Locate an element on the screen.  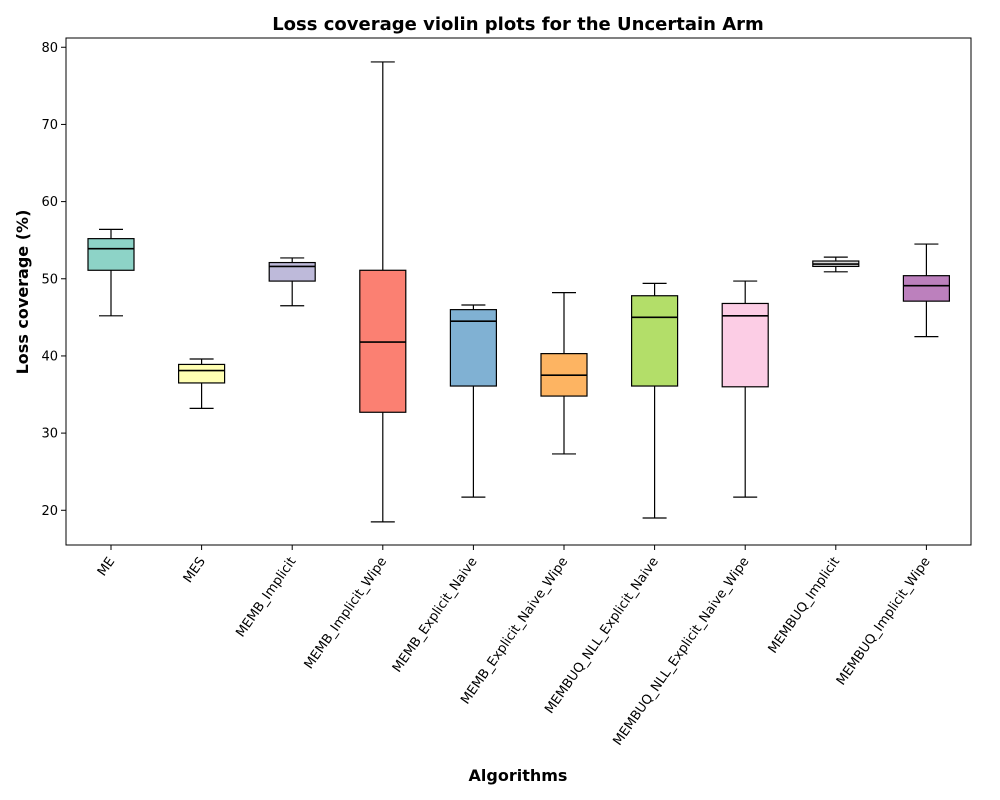
x-tick-label: MEMBUQ_Implicit is located at coordinates (804, 606).